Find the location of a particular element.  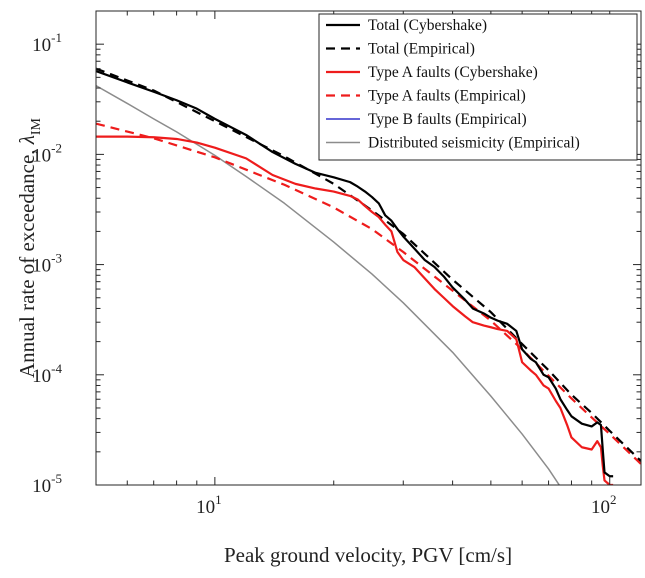

legend-label-3: Type A faults (Empirical) is located at coordinates (447, 96).